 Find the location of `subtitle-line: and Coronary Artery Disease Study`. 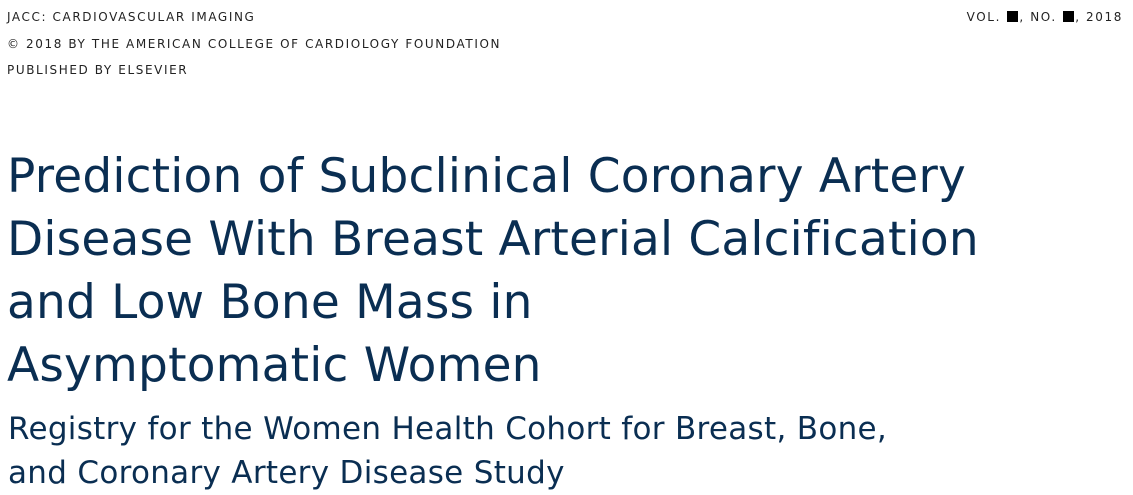

subtitle-line: and Coronary Artery Disease Study is located at coordinates (286, 473).